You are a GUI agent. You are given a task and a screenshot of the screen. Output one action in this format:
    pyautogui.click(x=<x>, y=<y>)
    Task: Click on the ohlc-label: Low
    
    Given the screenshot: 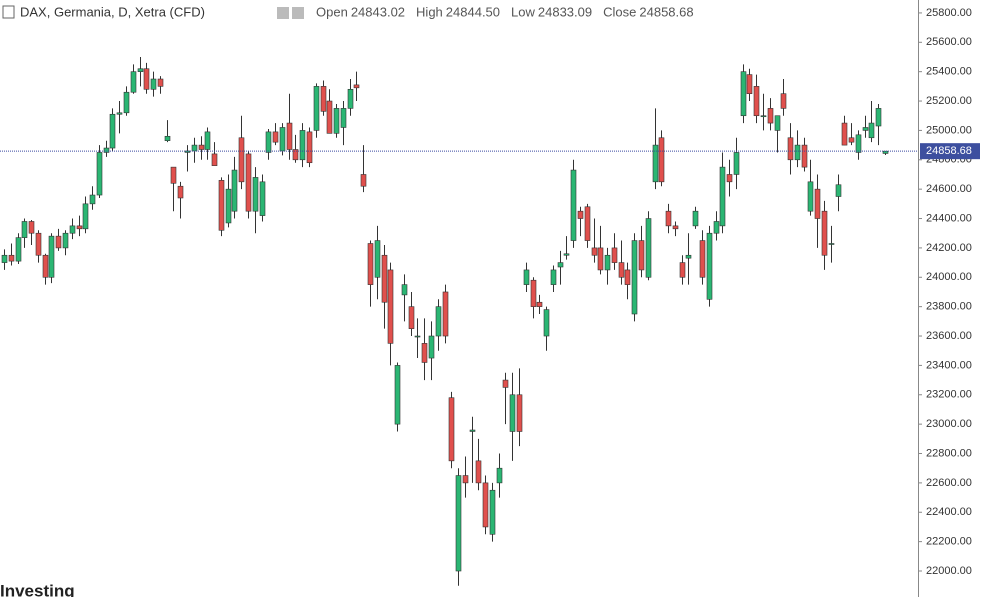 What is the action you would take?
    pyautogui.click(x=523, y=11)
    